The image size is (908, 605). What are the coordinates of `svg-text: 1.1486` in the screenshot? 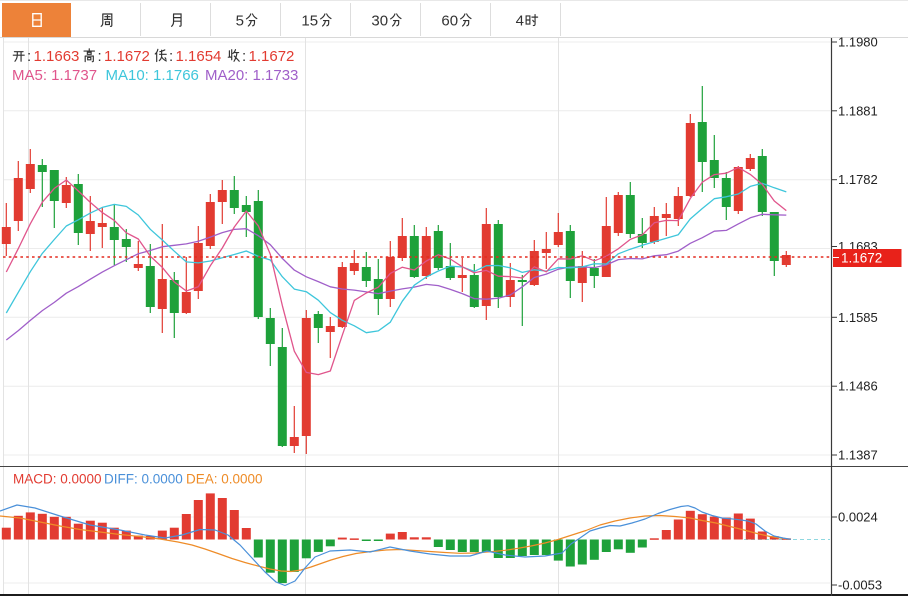 It's located at (858, 386).